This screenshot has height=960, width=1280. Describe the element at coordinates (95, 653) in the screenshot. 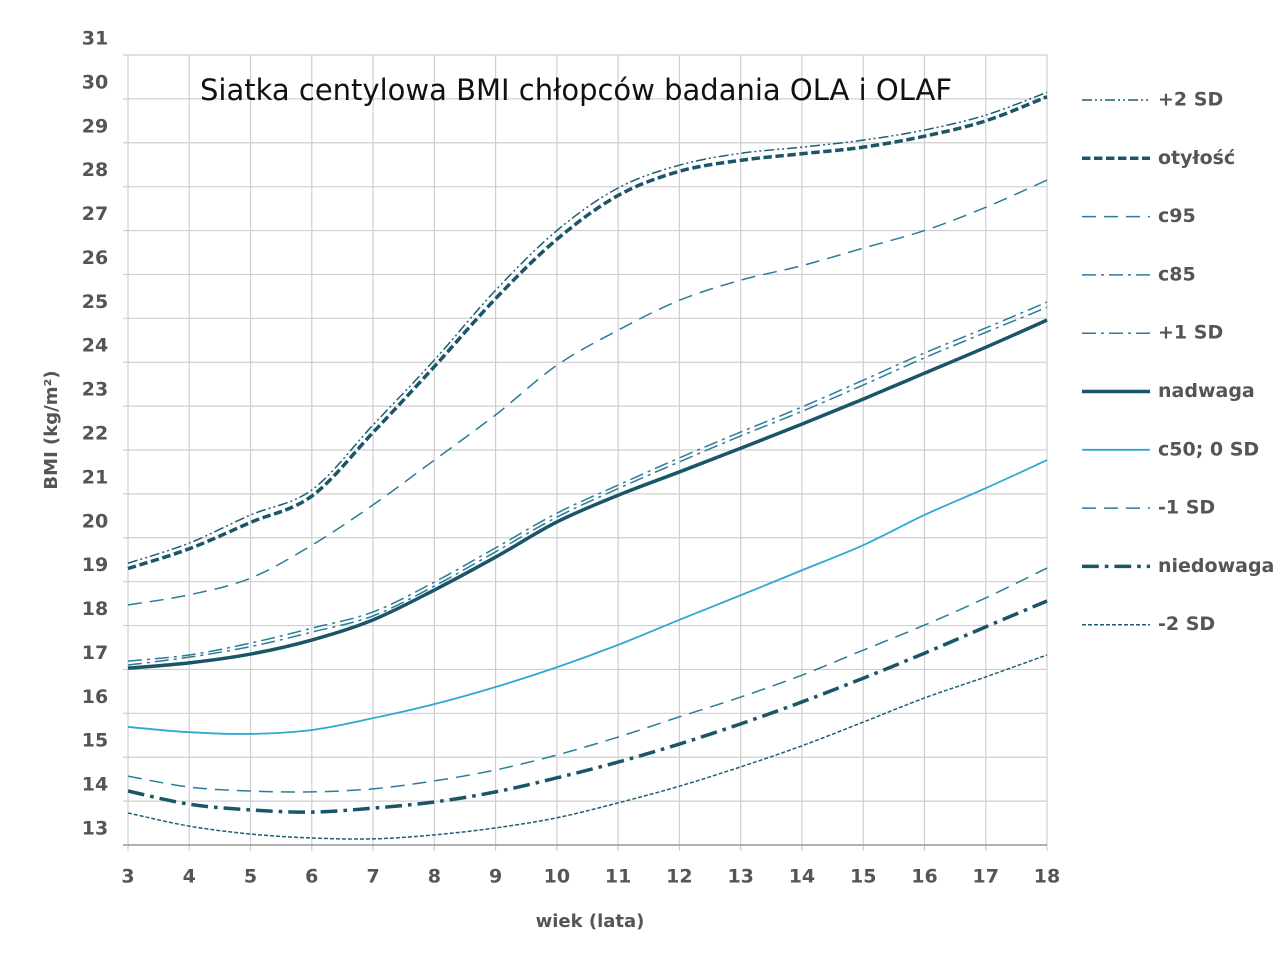

I see `y-tick-label: 17` at that location.